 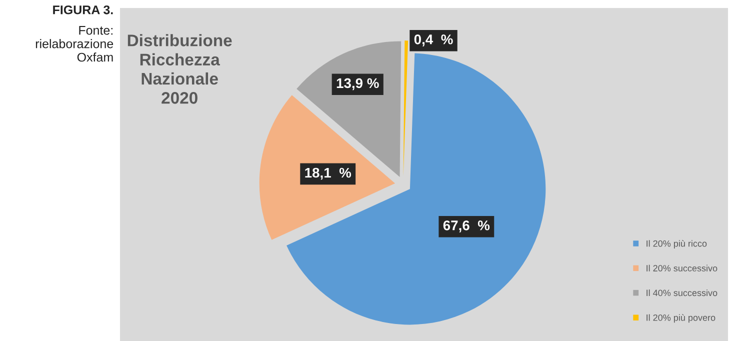 What do you see at coordinates (328, 174) in the screenshot?
I see `data-label: 18,1 %` at bounding box center [328, 174].